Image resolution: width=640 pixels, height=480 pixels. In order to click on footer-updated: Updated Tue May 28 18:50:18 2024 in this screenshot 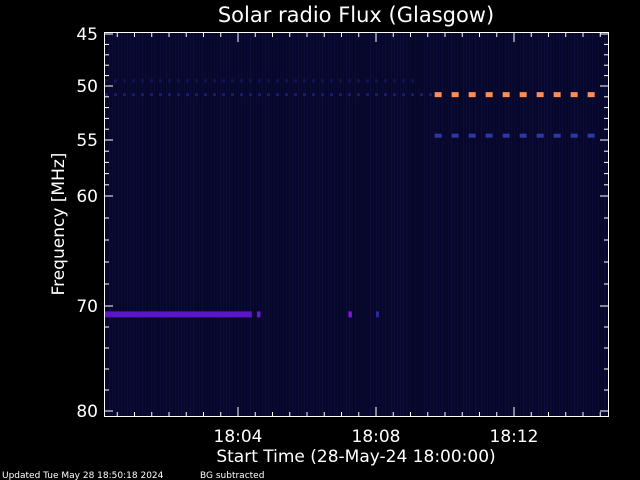, I will do `click(83, 475)`.